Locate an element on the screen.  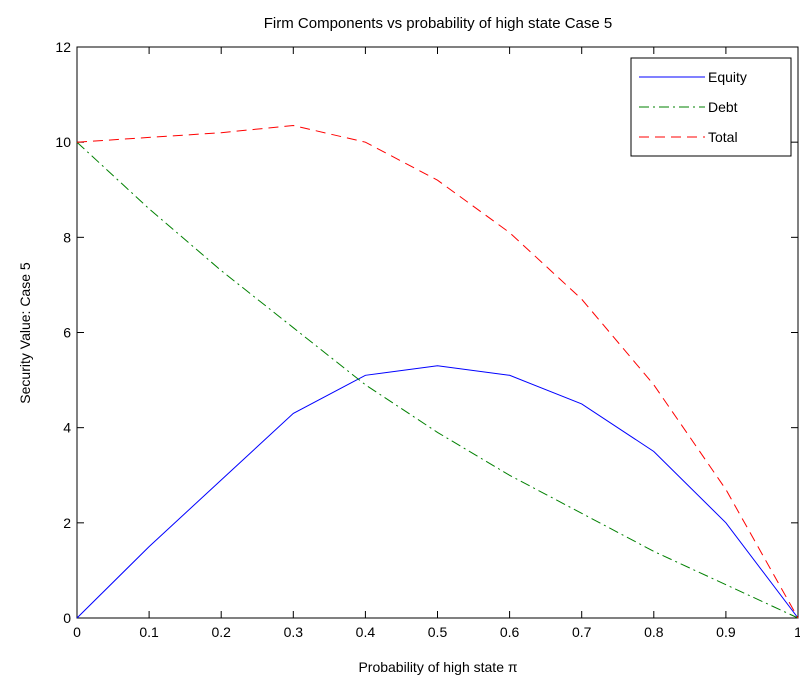
x-axis-label: Probability of high state π is located at coordinates (437, 667).